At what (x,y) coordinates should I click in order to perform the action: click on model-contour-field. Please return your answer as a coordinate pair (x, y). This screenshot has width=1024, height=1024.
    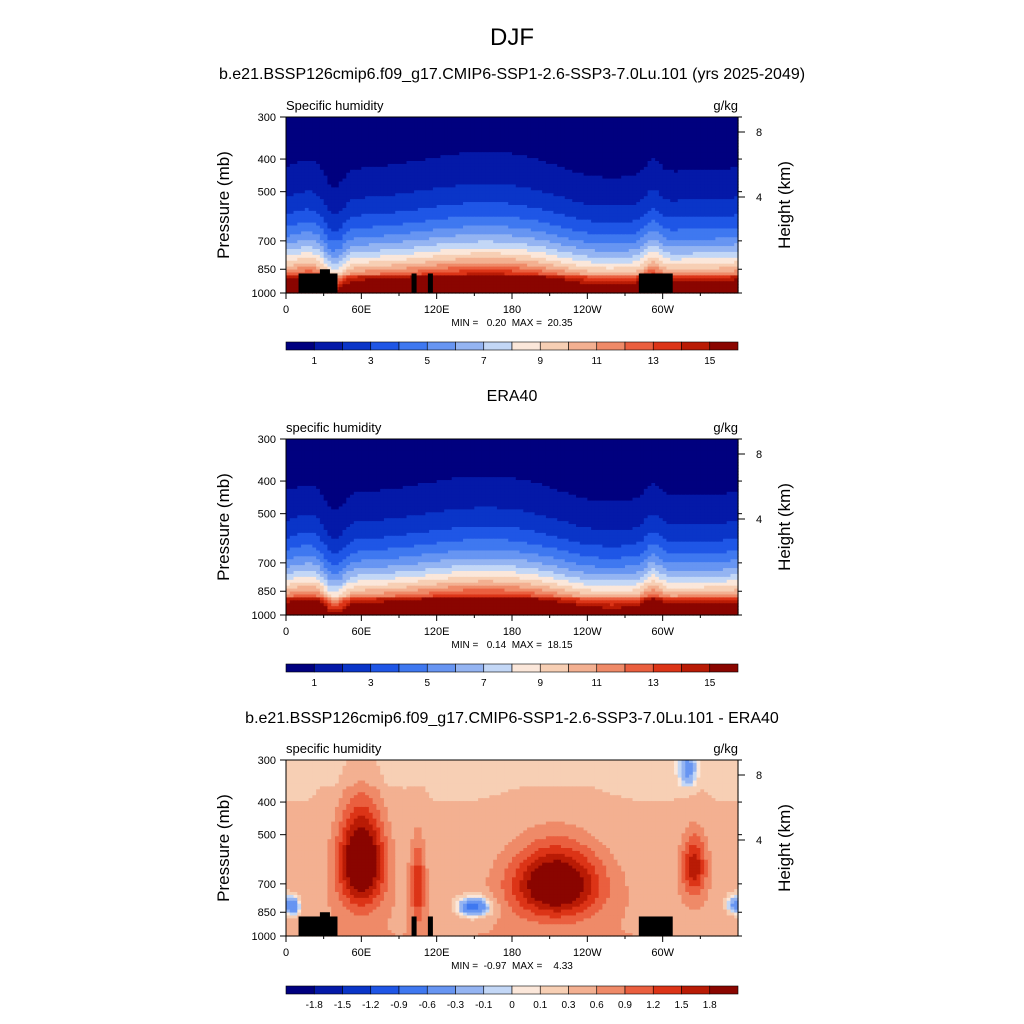
    Looking at the image, I should click on (512, 205).